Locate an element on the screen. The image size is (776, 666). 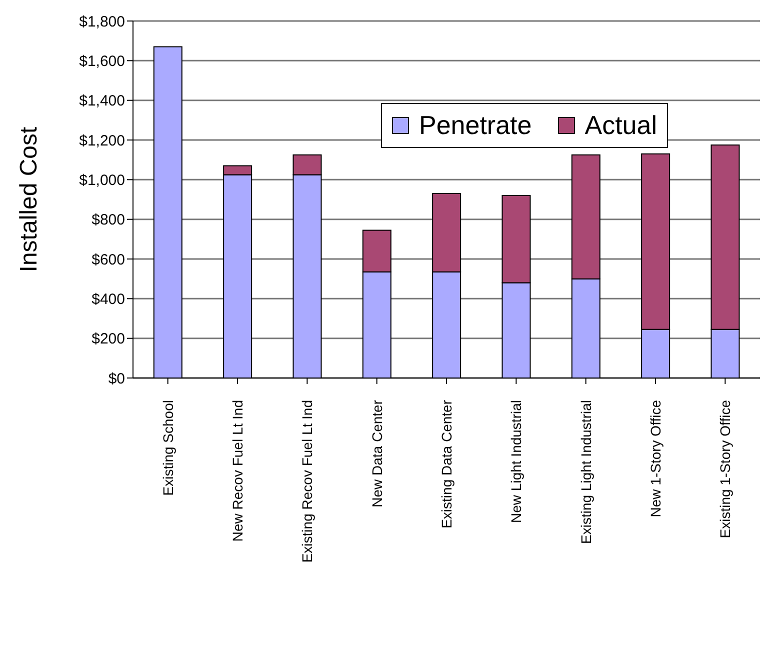
y-tick-label: $400 is located at coordinates (108, 299).